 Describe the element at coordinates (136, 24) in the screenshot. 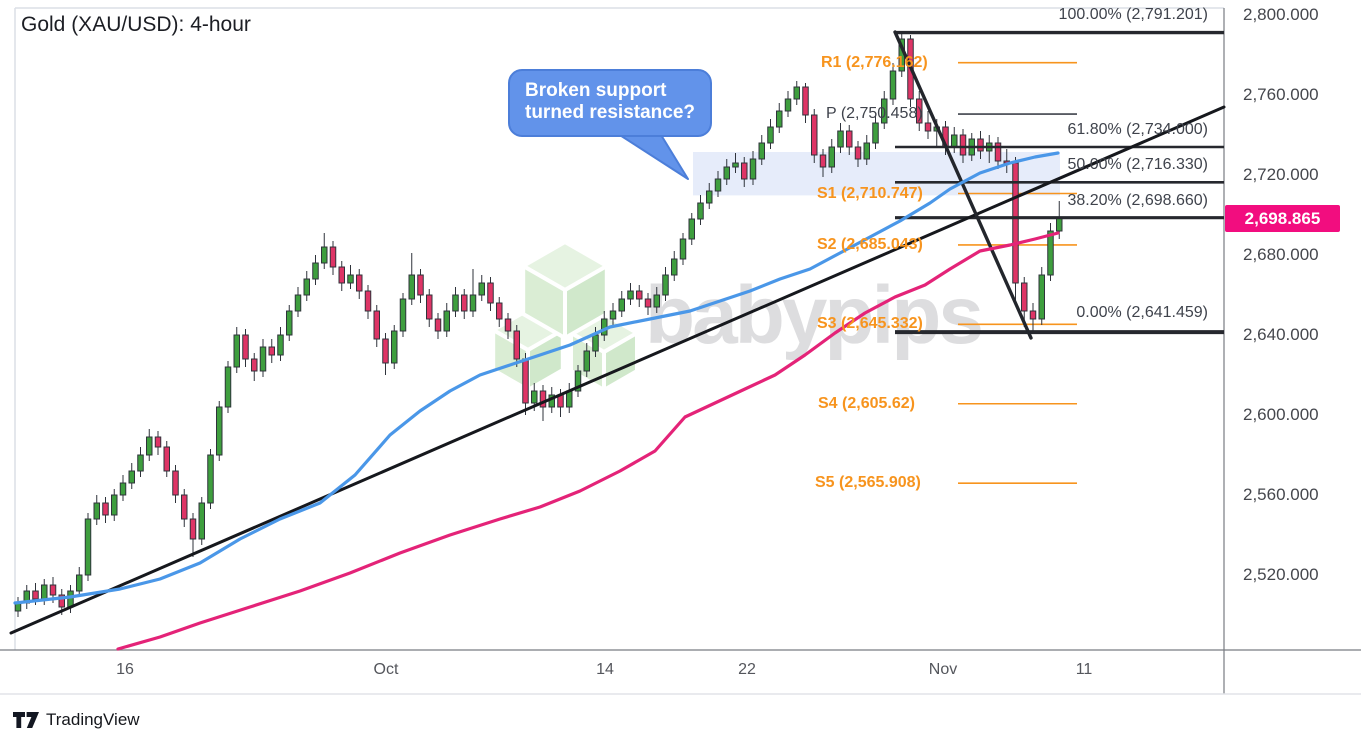

I see `chart-title: Gold (XAU/USD): 4-hour` at that location.